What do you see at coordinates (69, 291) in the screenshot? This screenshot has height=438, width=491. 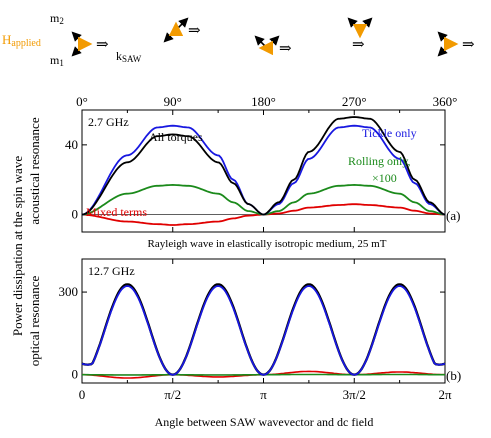 I see `y-tick-label: 300` at bounding box center [69, 291].